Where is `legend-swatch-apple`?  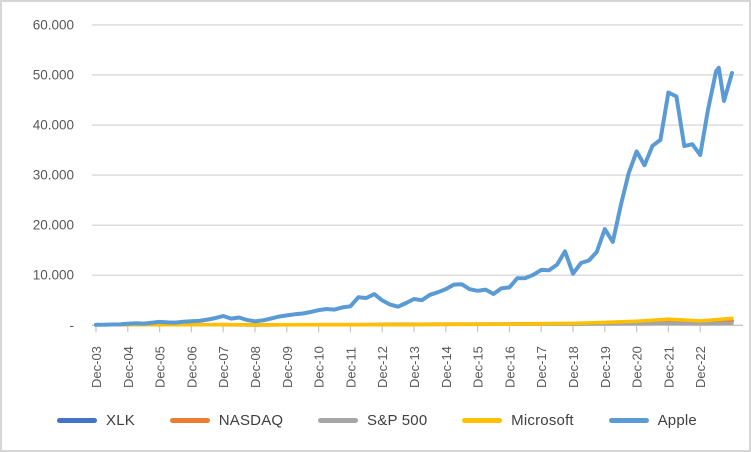
legend-swatch-apple is located at coordinates (628, 420).